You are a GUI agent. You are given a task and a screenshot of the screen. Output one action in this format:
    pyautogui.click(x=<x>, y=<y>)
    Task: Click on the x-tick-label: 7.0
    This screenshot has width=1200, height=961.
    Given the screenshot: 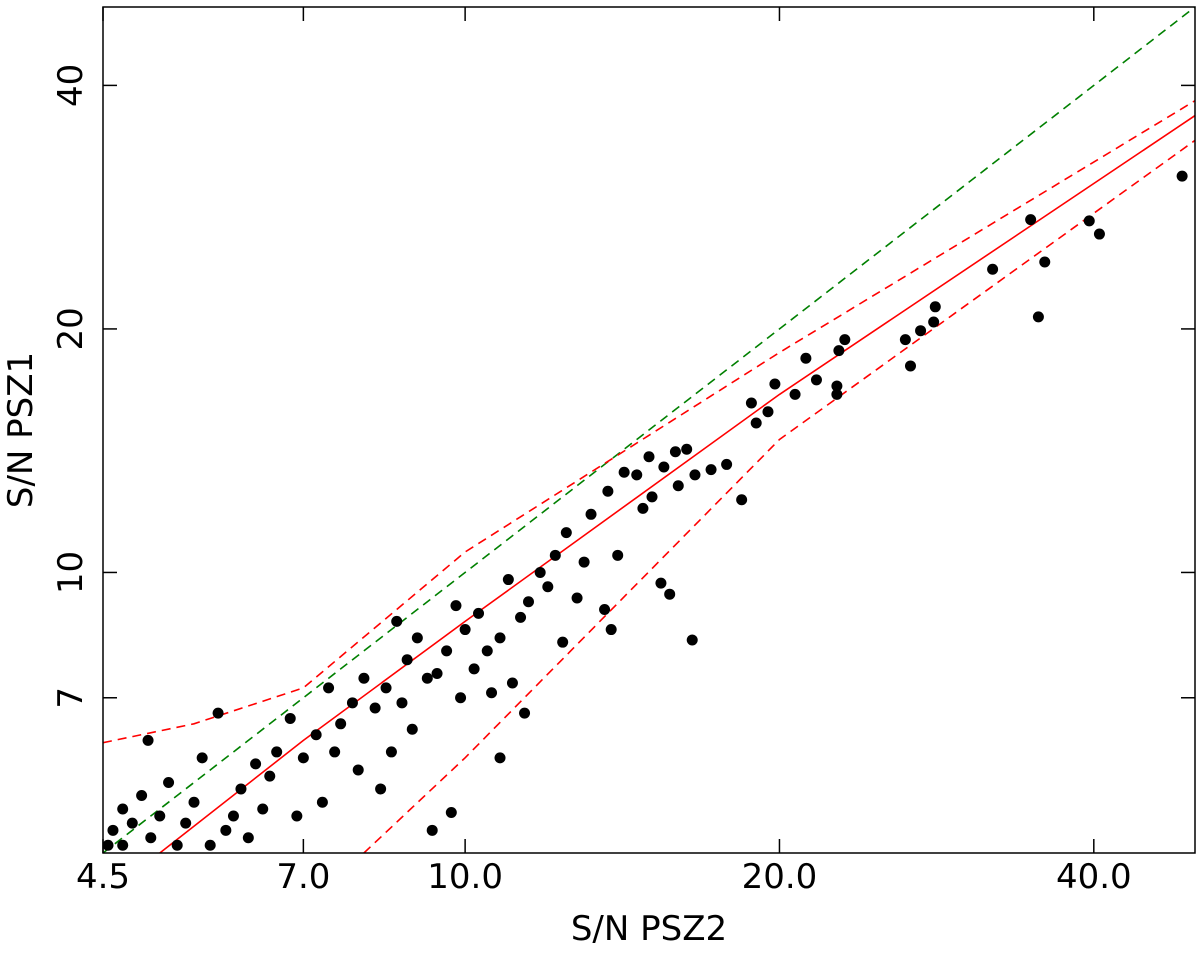 What is the action you would take?
    pyautogui.click(x=303, y=877)
    